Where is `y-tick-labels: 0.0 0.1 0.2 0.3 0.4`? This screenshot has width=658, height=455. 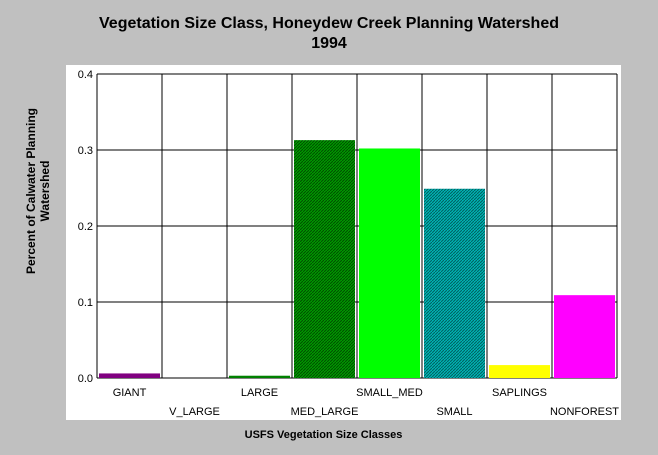
y-tick-labels: 0.0 0.1 0.2 0.3 0.4 is located at coordinates (85, 227).